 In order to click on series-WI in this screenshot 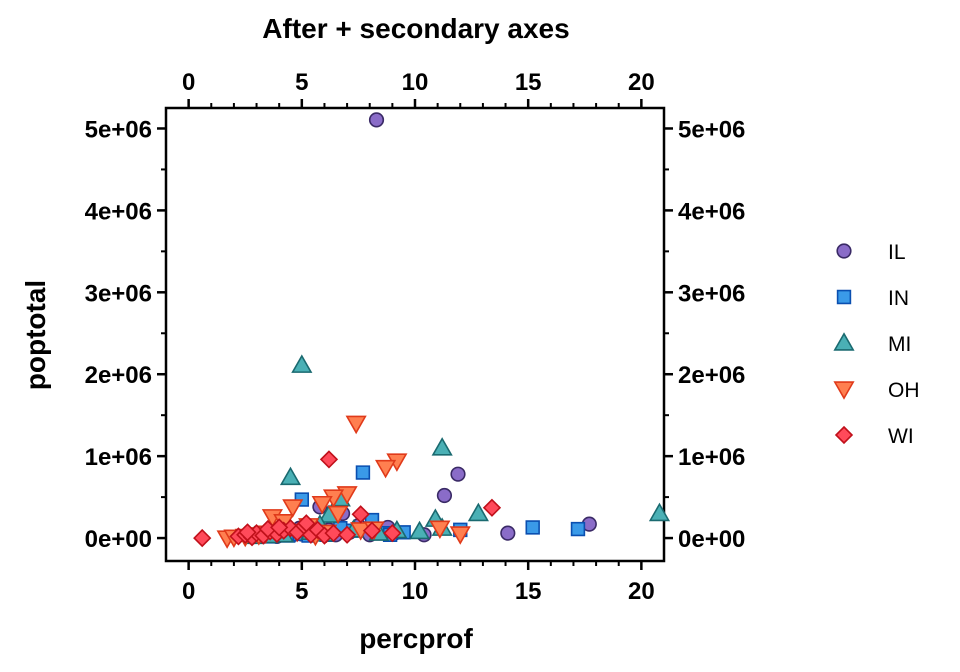, I will do `click(347, 499)`.